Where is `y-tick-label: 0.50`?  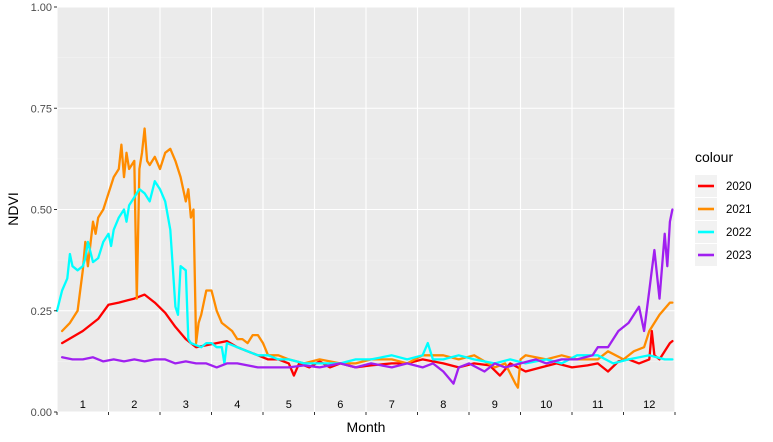
y-tick-label: 0.50 is located at coordinates (41, 211).